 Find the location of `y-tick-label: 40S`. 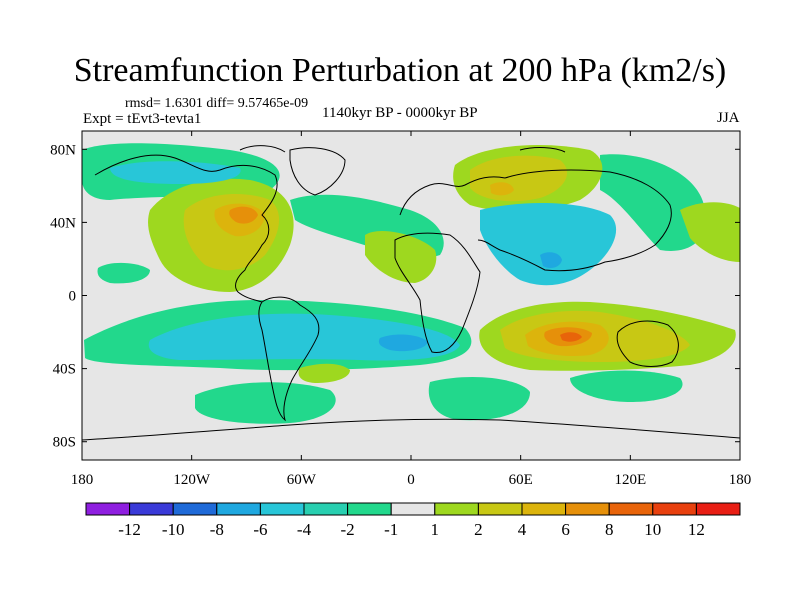

y-tick-label: 40S is located at coordinates (64, 370).